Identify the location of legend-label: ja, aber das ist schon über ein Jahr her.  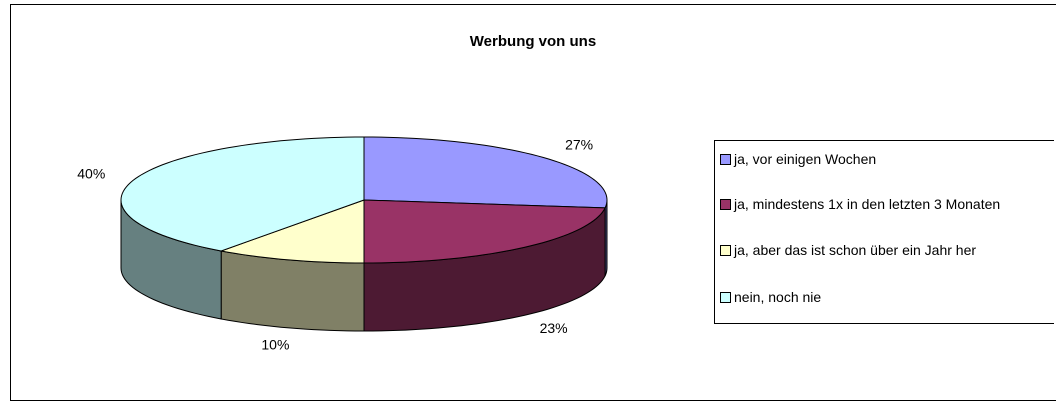
(855, 250).